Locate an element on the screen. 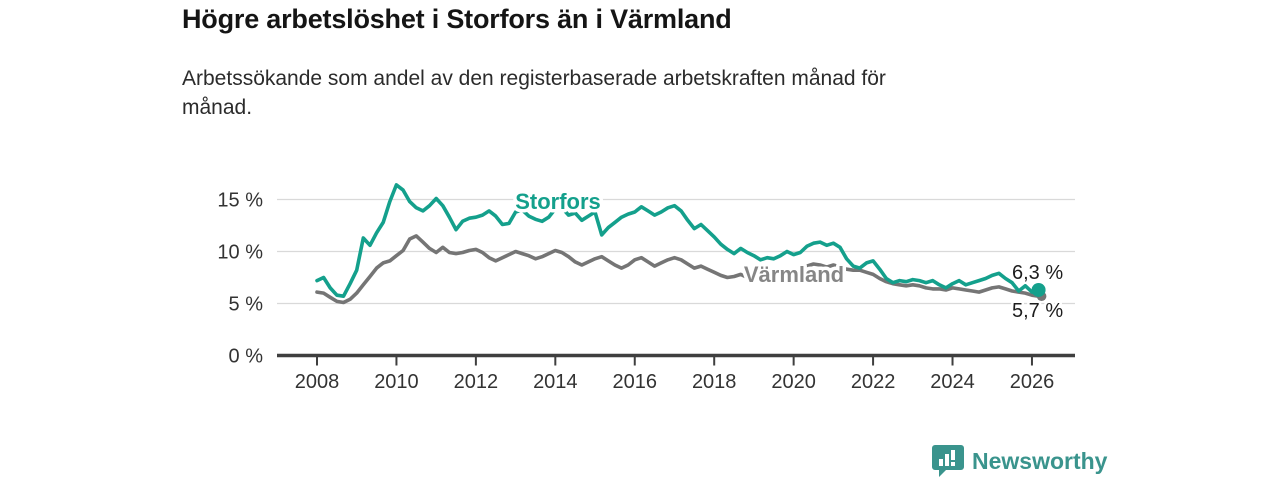  subtitle-line-2: månad. is located at coordinates (217, 107).